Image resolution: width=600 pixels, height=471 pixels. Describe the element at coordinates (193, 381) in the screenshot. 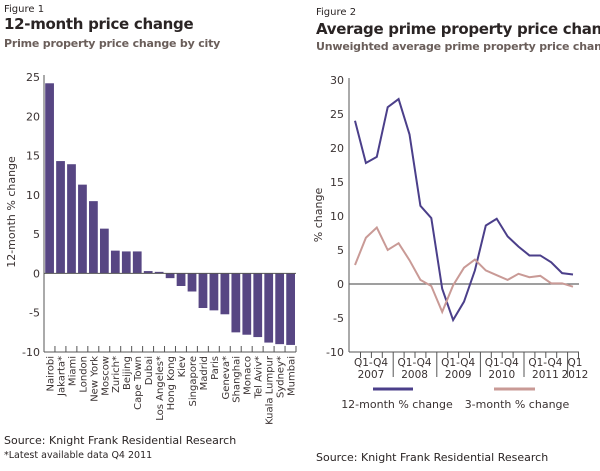

I see `figure1-x-tick-label: Singapore` at that location.